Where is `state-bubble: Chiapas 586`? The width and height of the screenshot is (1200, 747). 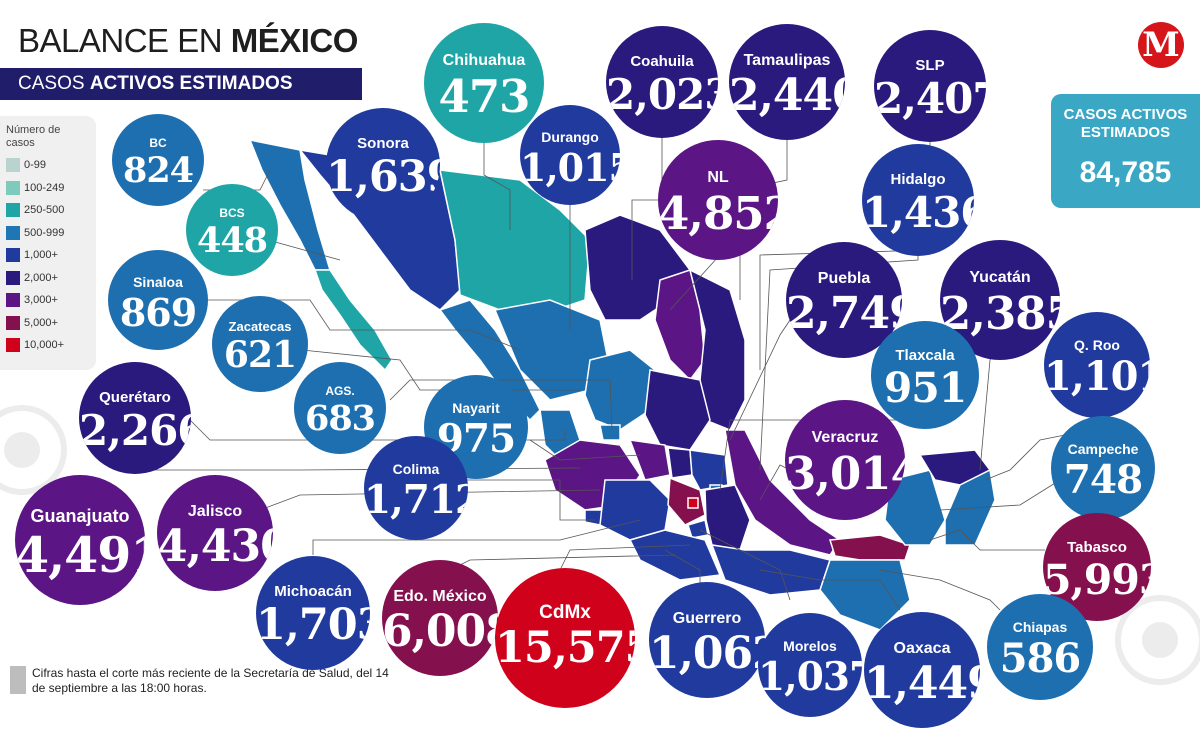
state-bubble: Chiapas 586 is located at coordinates (1040, 647).